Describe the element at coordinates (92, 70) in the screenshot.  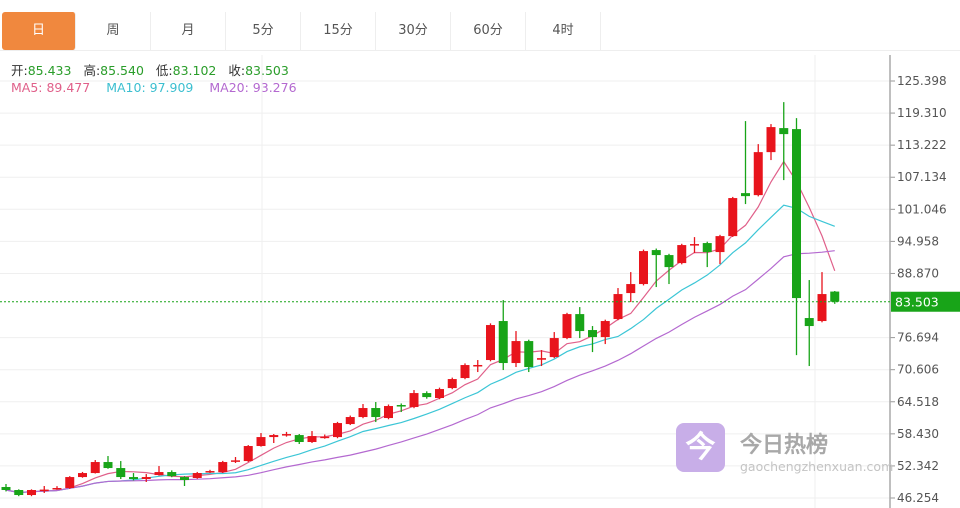
I see `high-label: 高:` at that location.